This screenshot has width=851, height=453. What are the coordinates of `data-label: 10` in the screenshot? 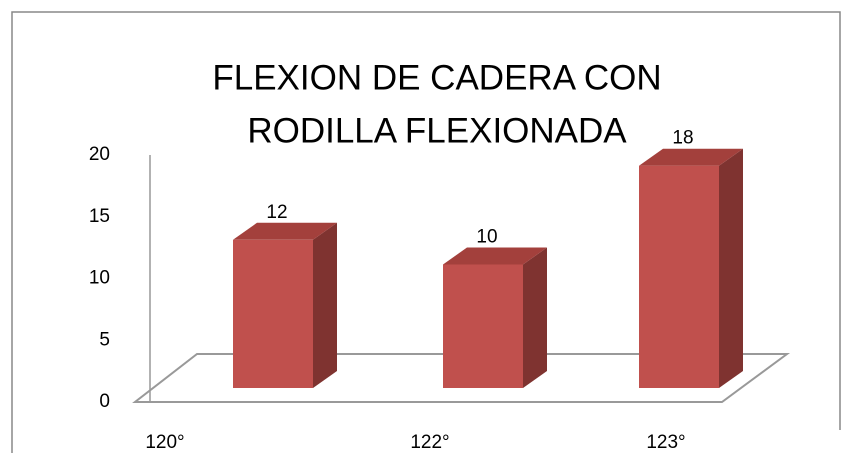 It's located at (486, 237).